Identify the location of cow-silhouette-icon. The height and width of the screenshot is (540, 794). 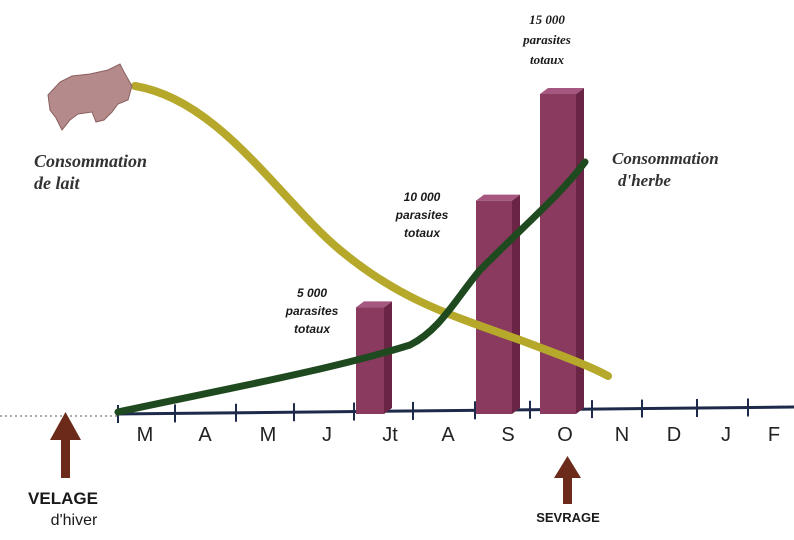
(90, 97).